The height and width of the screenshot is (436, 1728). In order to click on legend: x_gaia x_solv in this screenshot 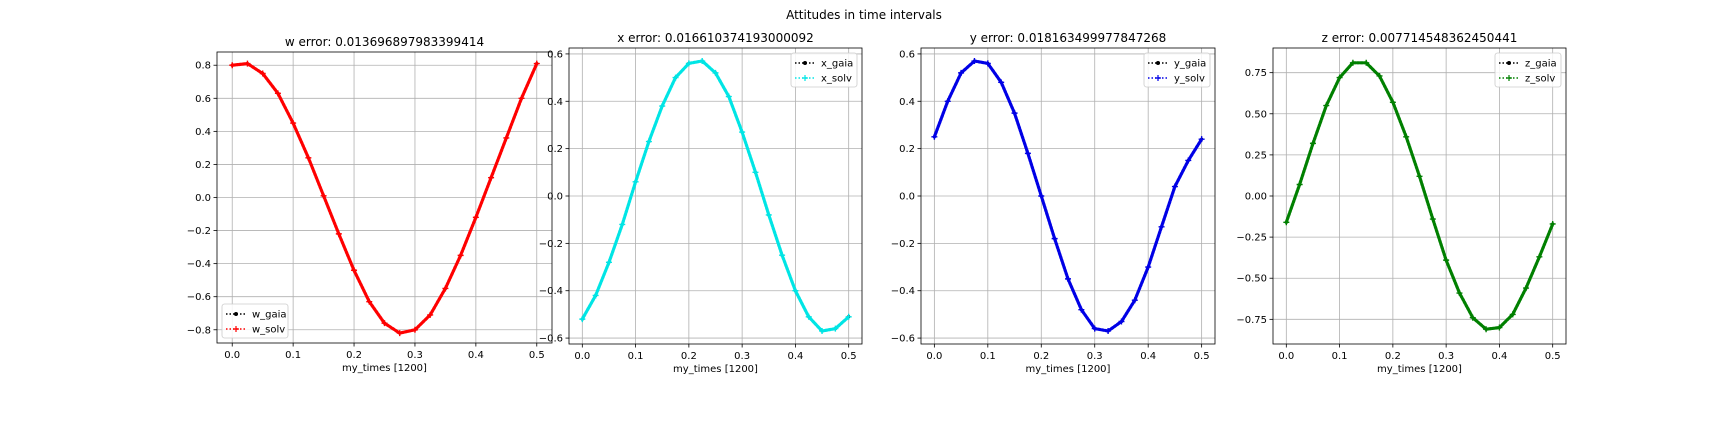, I will do `click(824, 70)`.